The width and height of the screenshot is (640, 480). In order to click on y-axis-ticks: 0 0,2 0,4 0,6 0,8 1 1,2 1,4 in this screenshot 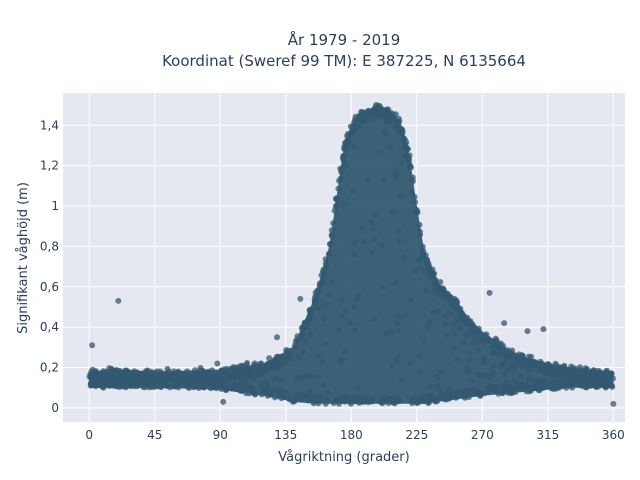, I will do `click(49, 266)`.